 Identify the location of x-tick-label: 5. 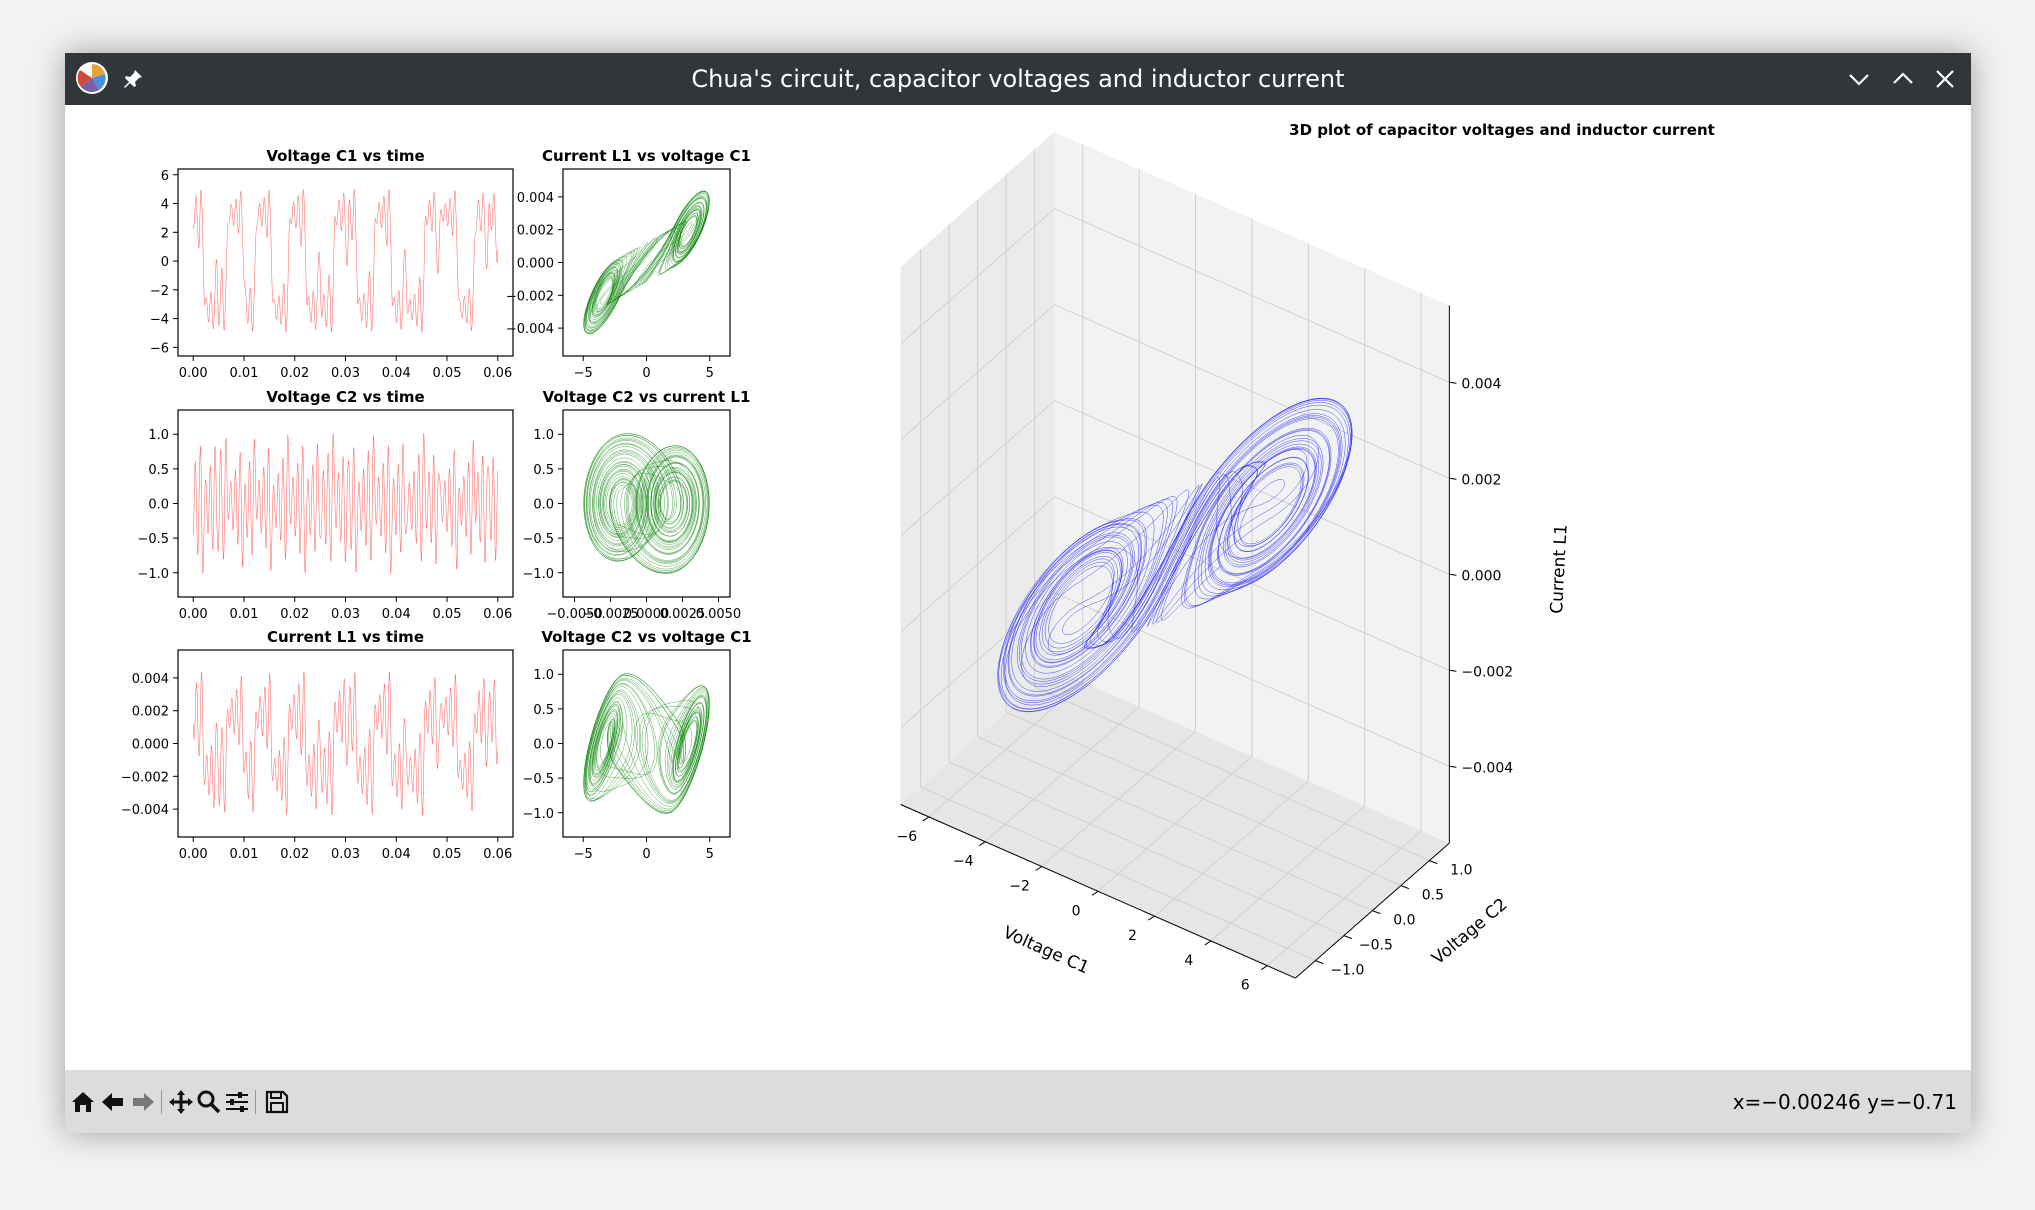
(710, 373).